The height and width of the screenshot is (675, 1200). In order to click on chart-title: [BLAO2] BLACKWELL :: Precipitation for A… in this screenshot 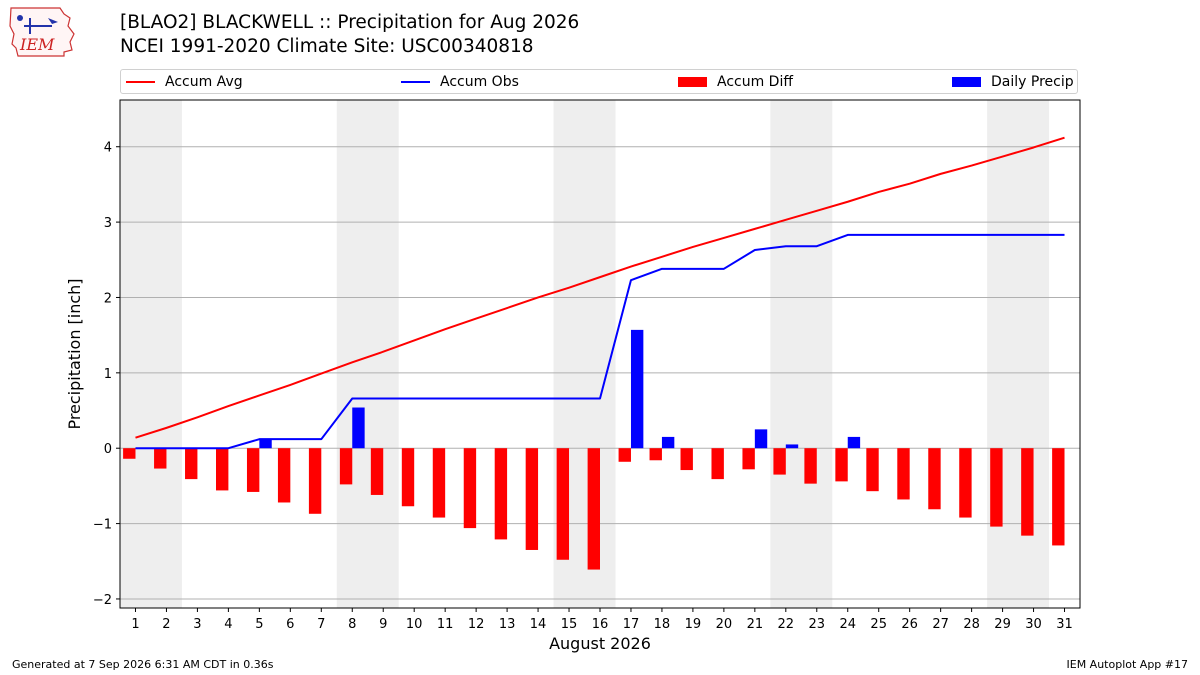, I will do `click(350, 22)`.